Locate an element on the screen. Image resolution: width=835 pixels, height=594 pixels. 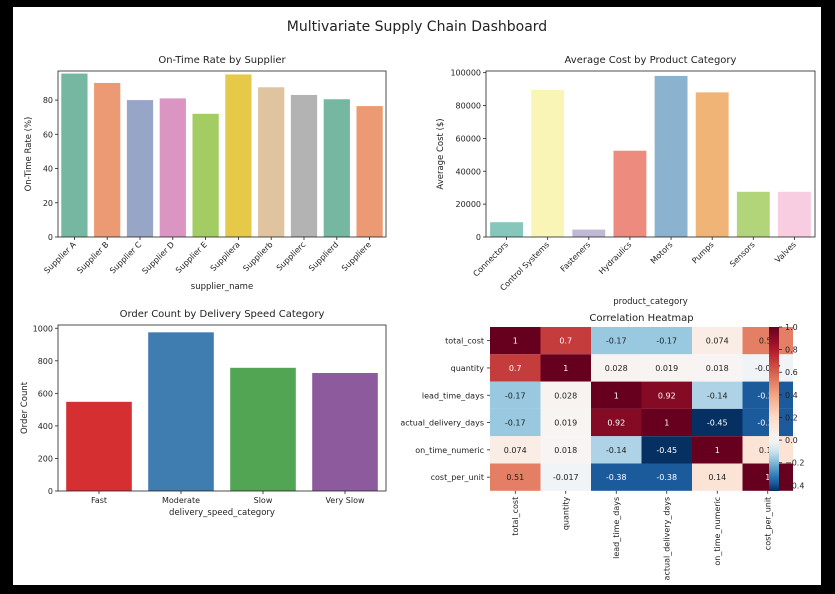
heatmap-col-label: cost_per_unit is located at coordinates (768, 523).